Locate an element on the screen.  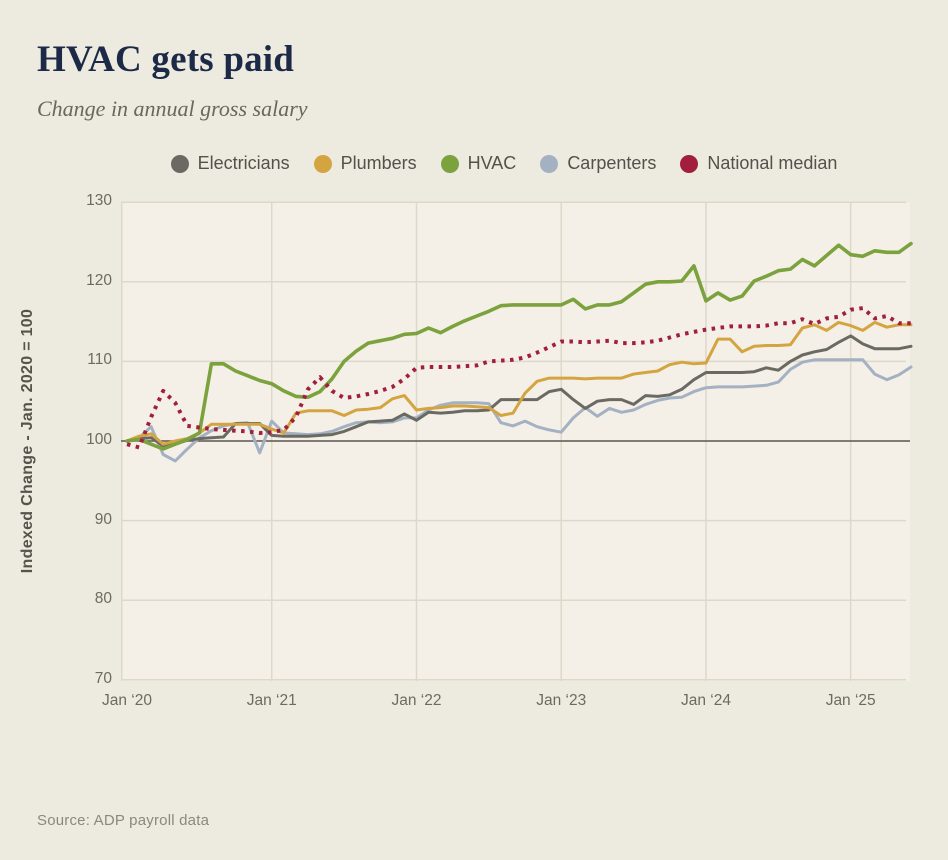
chart-subtitle: Change in annual gross salary is located at coordinates (172, 108).